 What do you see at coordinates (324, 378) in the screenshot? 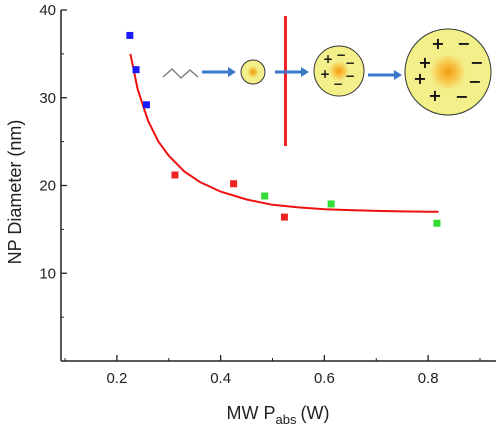
I see `x-tick-label: 0.6` at bounding box center [324, 378].